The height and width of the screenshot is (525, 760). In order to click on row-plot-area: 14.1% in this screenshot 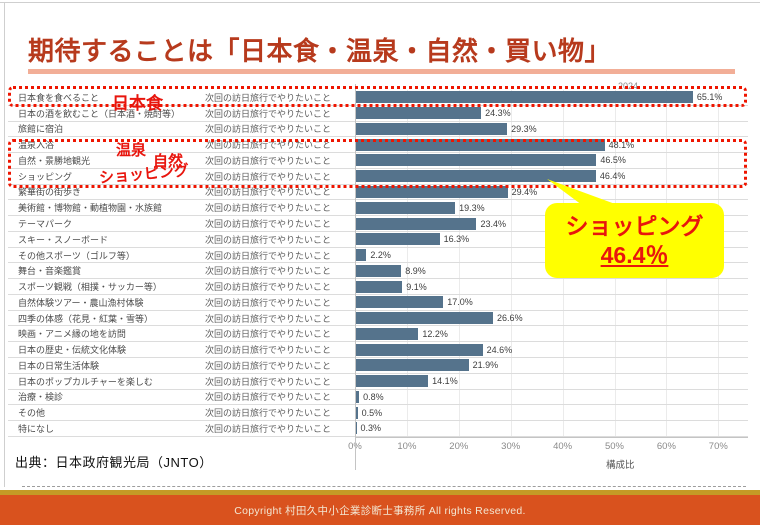, I will do `click(551, 381)`.